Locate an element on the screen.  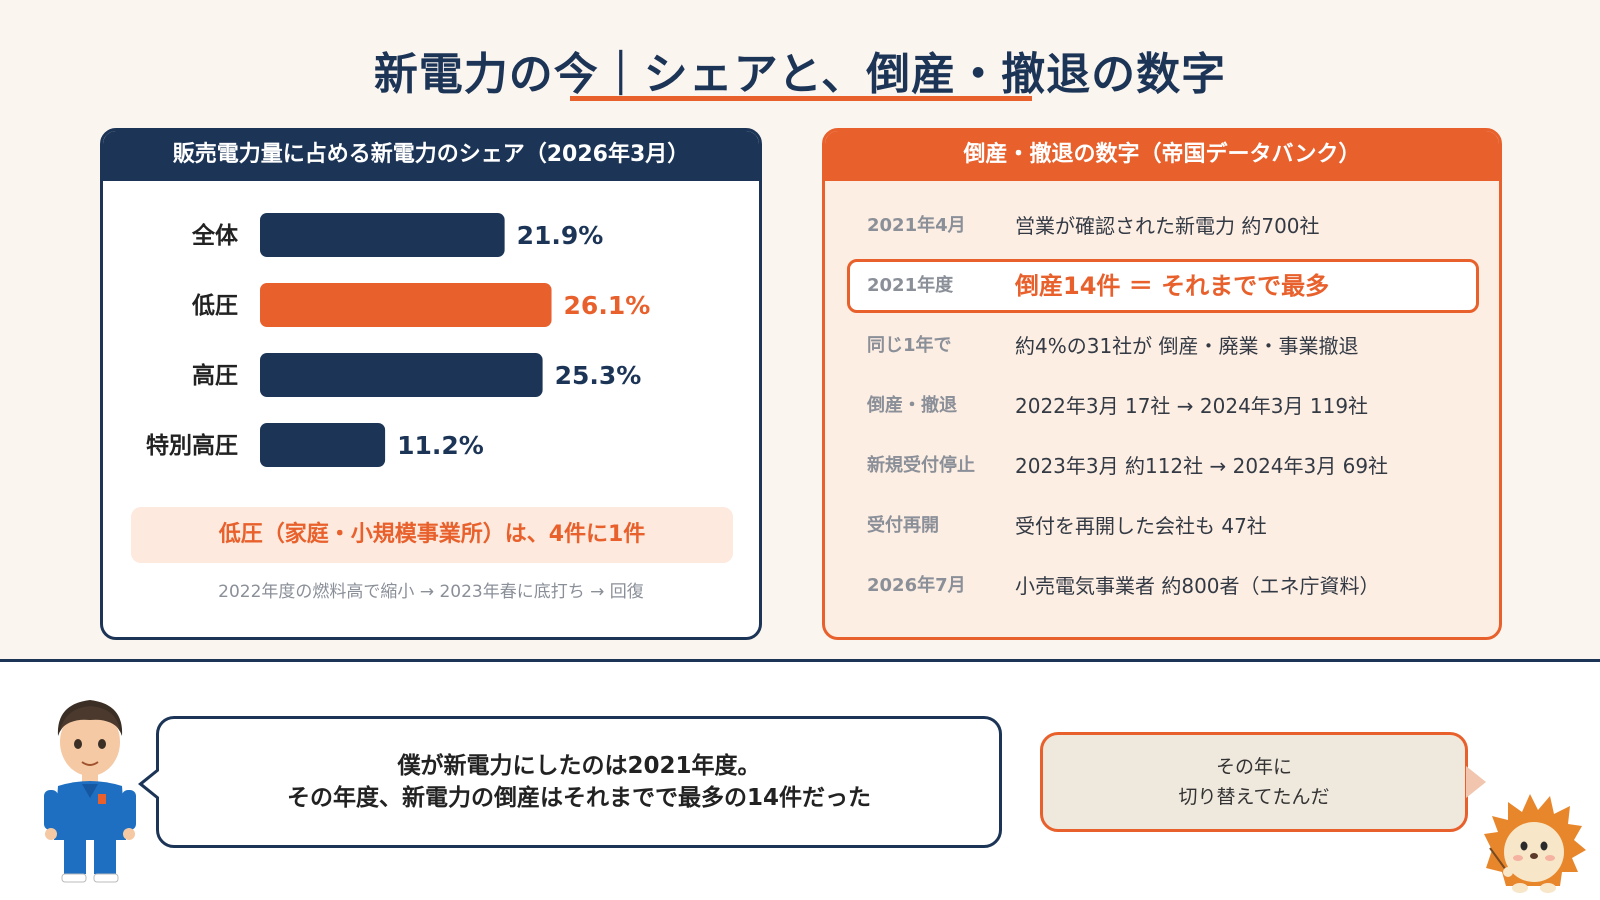
value-label: 25.3% is located at coordinates (598, 375).